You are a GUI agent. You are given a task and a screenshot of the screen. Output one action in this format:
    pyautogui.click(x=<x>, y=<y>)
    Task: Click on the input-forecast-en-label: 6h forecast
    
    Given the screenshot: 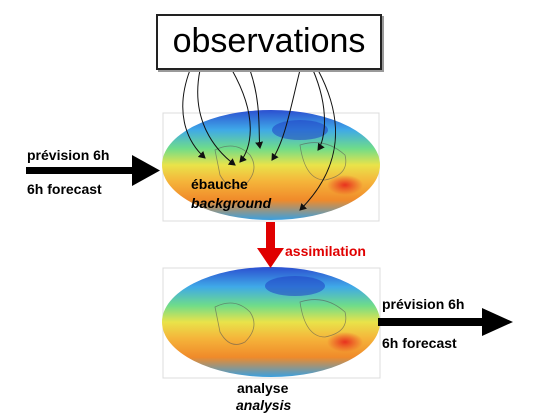 What is the action you would take?
    pyautogui.click(x=64, y=189)
    